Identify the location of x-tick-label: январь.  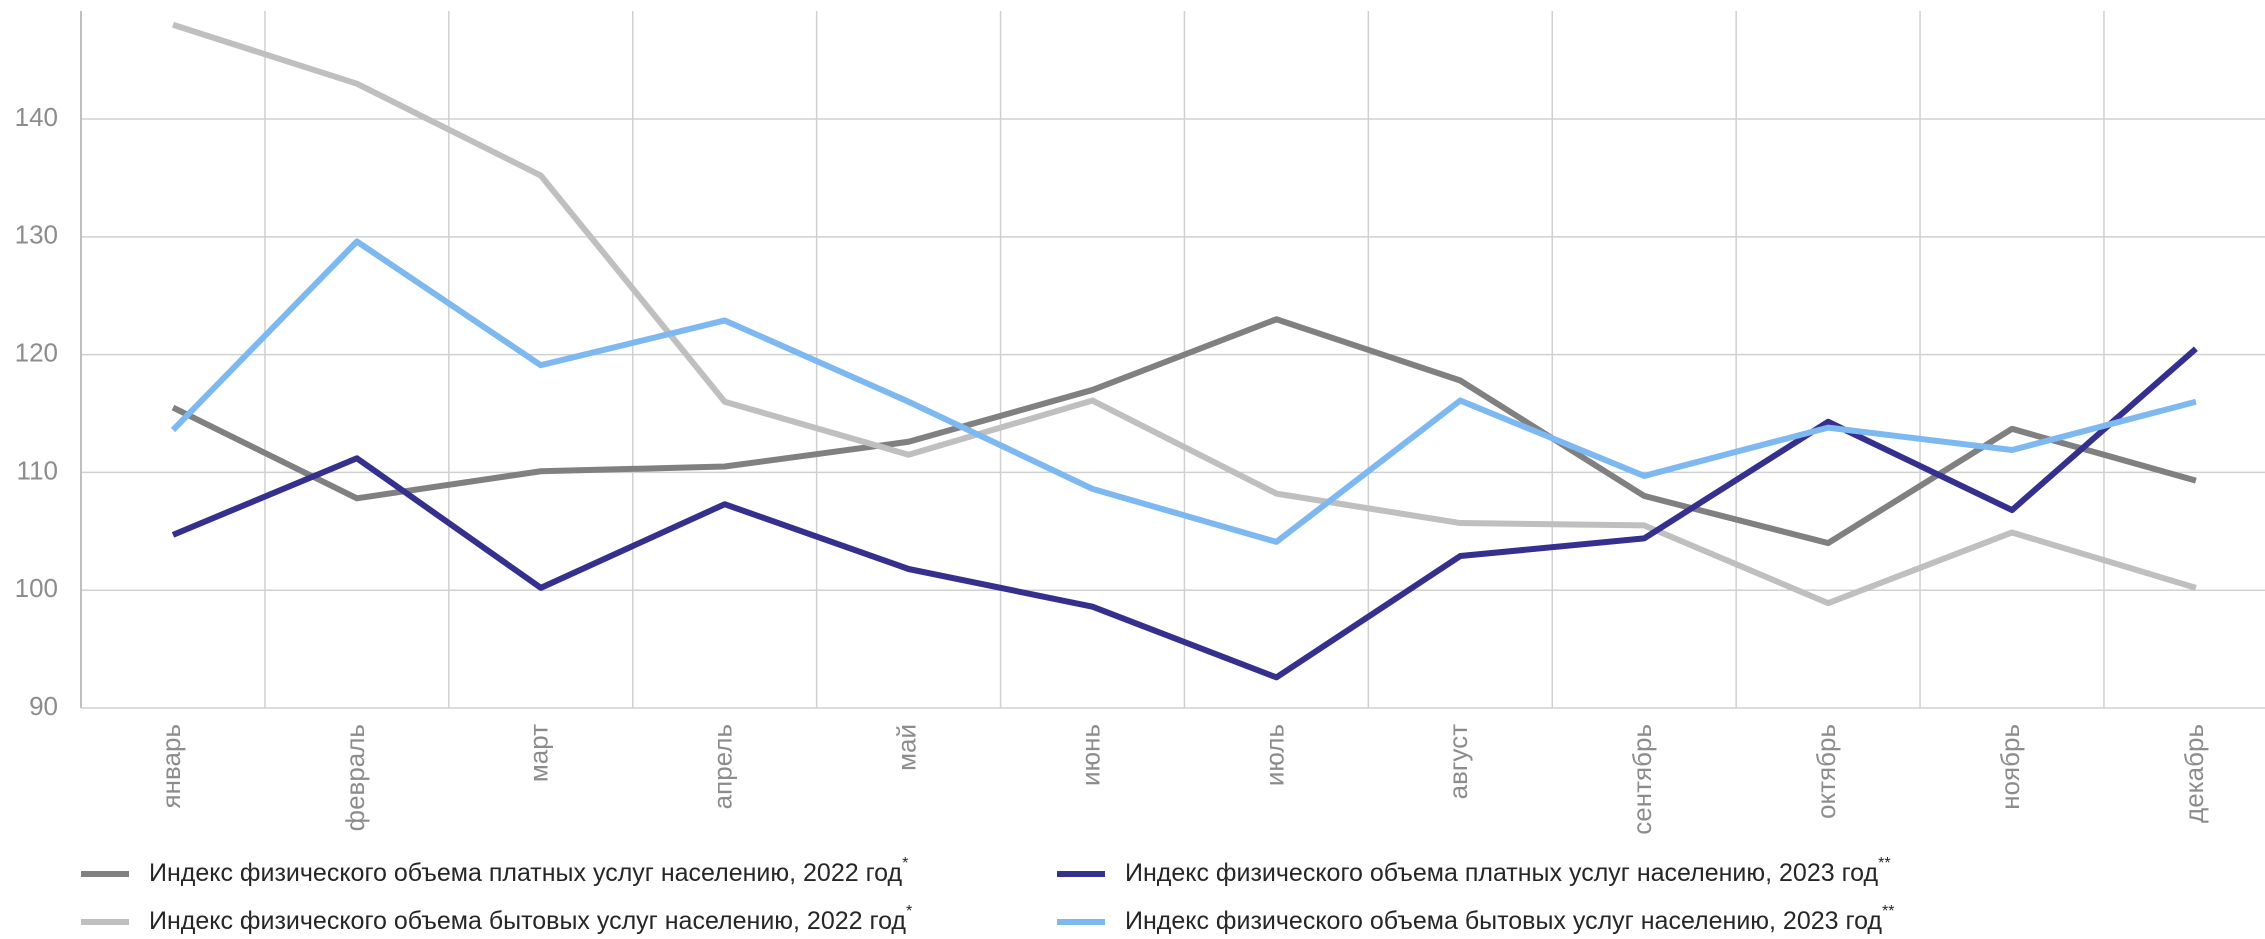
(171, 766).